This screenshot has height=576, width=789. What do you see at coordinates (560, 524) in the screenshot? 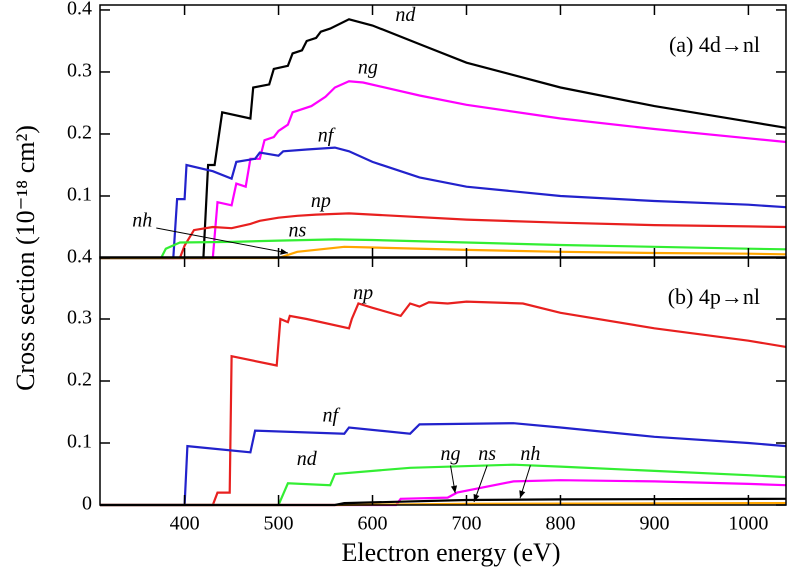
I see `x-tick-label: 800` at bounding box center [560, 524].